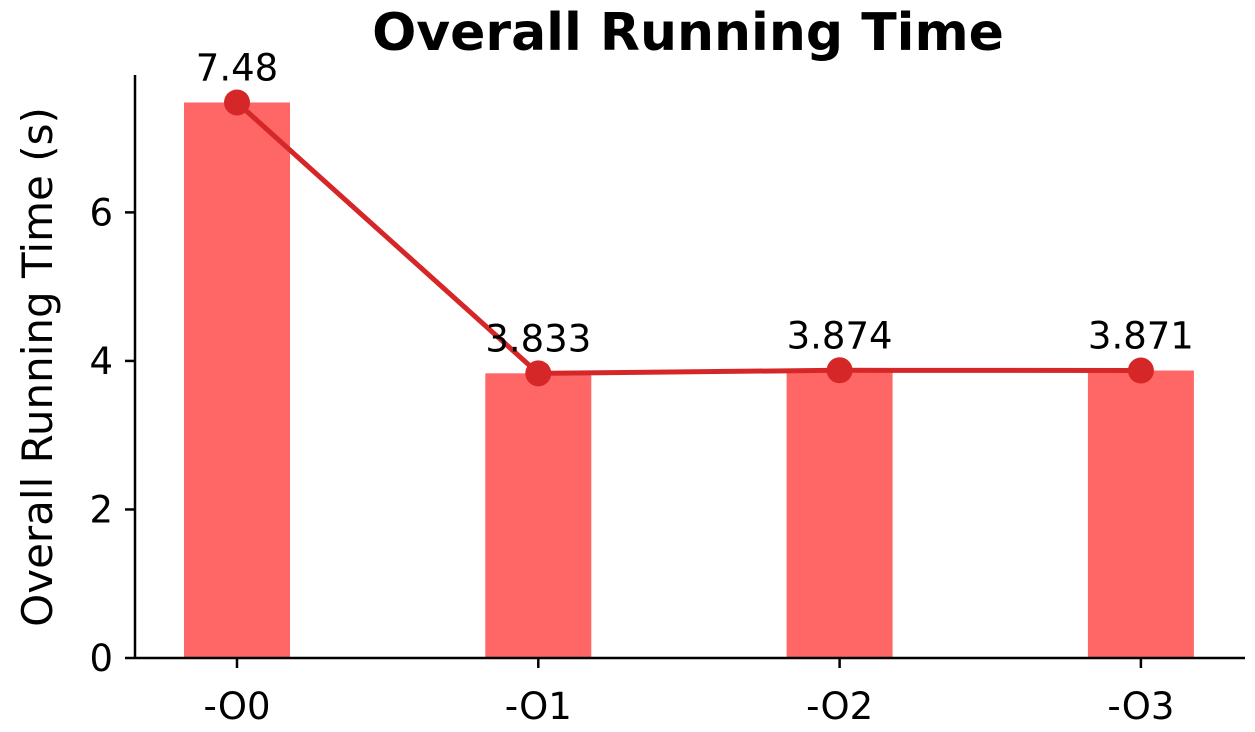 This screenshot has width=1255, height=732. Describe the element at coordinates (839, 706) in the screenshot. I see `x-tick-label: -O2` at that location.